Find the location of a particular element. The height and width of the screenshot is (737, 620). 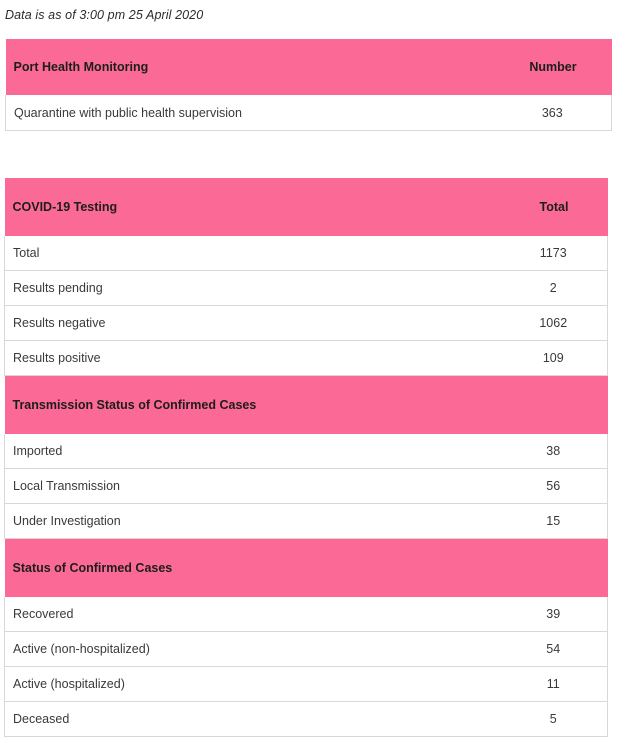

table-row: Total 1173 is located at coordinates (306, 253).